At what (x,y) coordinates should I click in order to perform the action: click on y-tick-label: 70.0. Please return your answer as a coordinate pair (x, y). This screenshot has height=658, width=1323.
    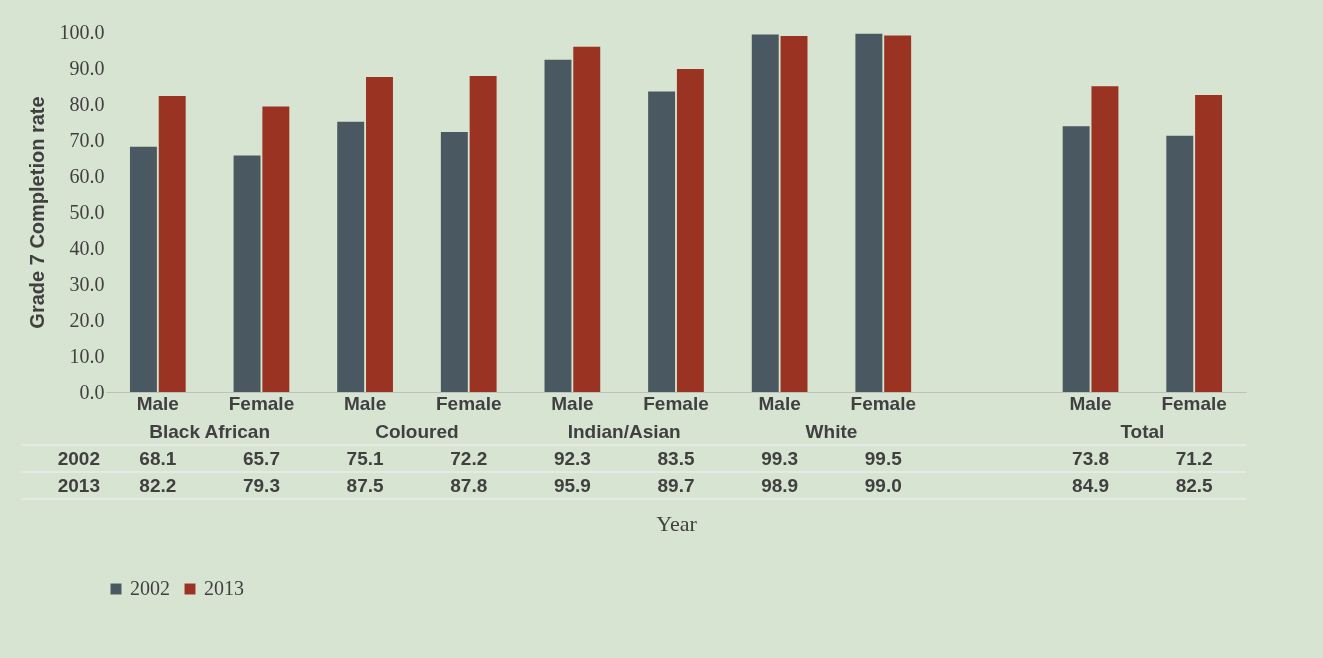
    Looking at the image, I should click on (87, 139).